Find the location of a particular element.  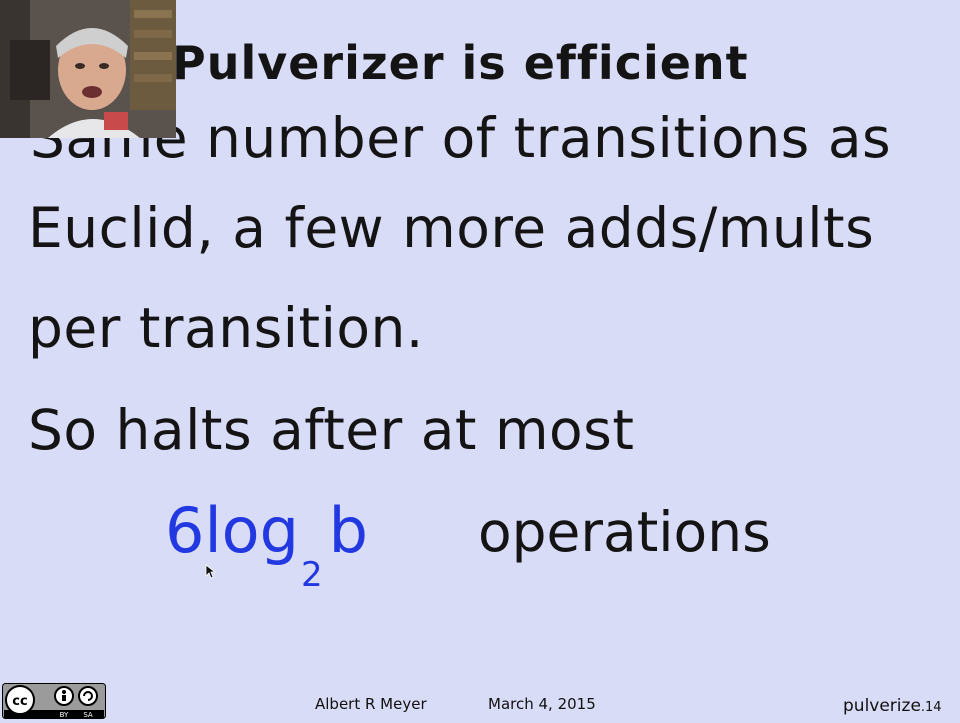

body-line-3: per transition. is located at coordinates (226, 328).